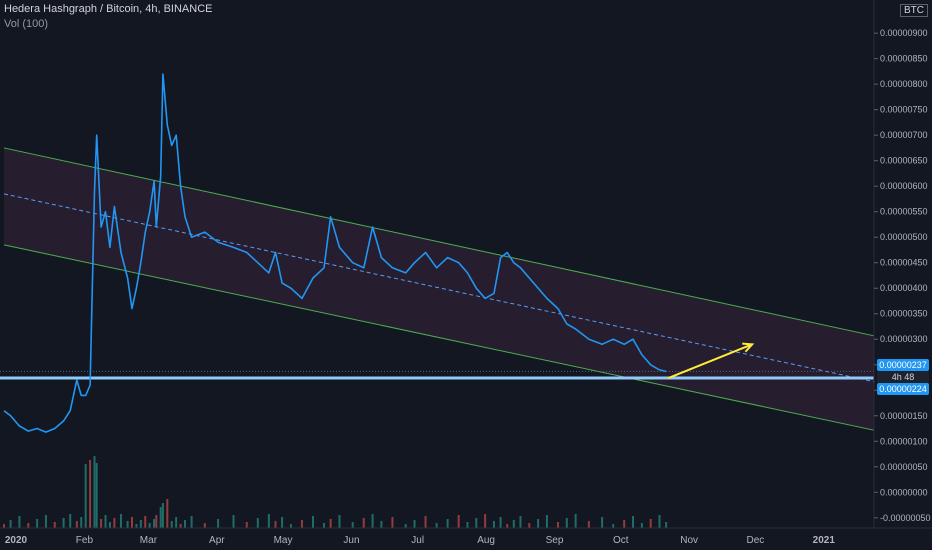  What do you see at coordinates (904, 339) in the screenshot?
I see `y-tick-label: 0.00000300` at bounding box center [904, 339].